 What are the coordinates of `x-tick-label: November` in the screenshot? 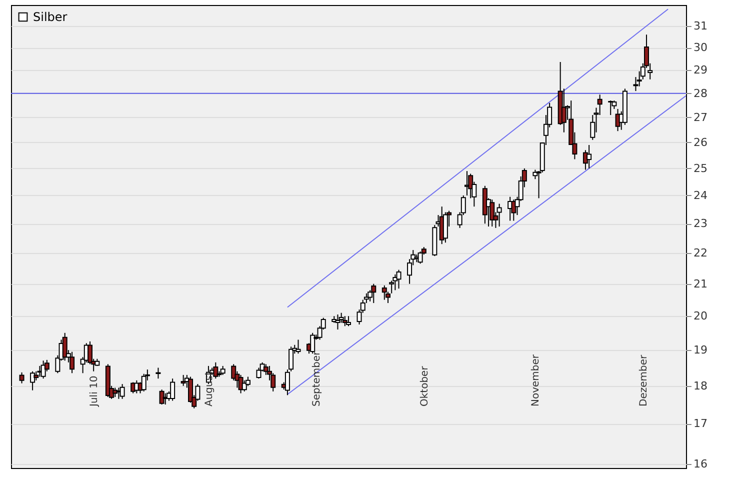 It's located at (536, 380).